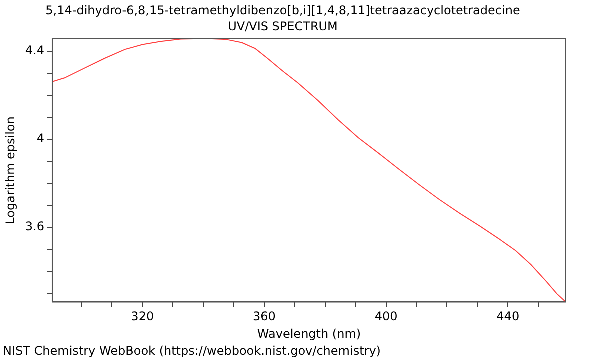  What do you see at coordinates (508, 317) in the screenshot?
I see `x-tick-label: 440` at bounding box center [508, 317].